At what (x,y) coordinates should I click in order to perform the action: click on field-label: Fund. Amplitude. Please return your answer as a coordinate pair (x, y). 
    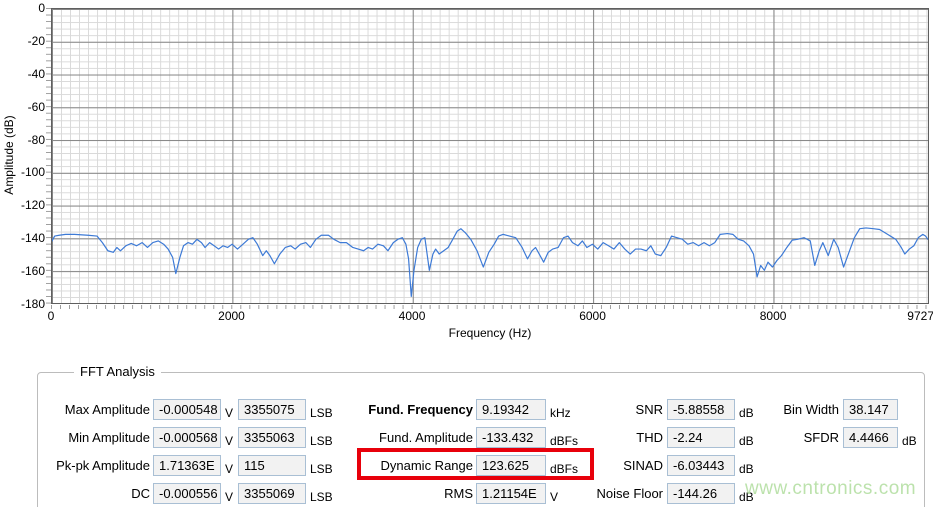
    Looking at the image, I should click on (426, 437).